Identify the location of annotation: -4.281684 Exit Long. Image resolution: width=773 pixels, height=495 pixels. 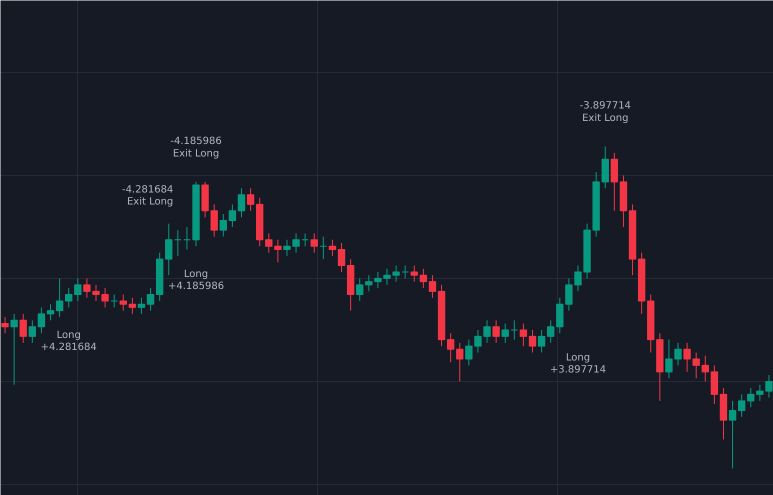
(148, 196).